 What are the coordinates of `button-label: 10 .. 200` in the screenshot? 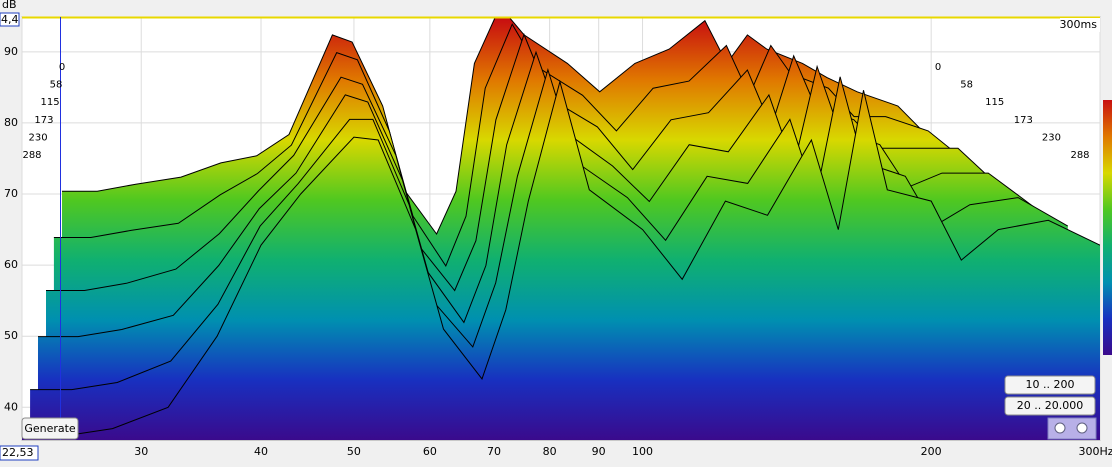 It's located at (1050, 384).